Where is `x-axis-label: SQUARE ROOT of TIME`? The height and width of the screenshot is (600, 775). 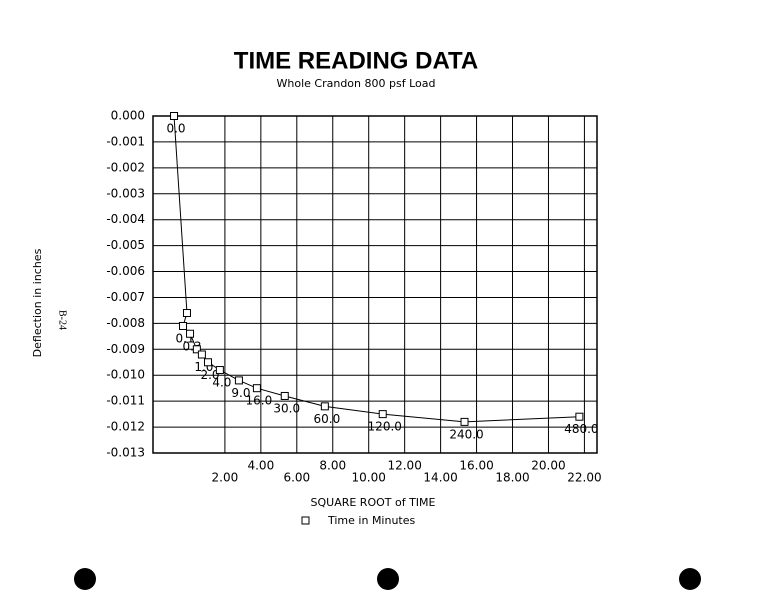 x-axis-label: SQUARE ROOT of TIME is located at coordinates (373, 502).